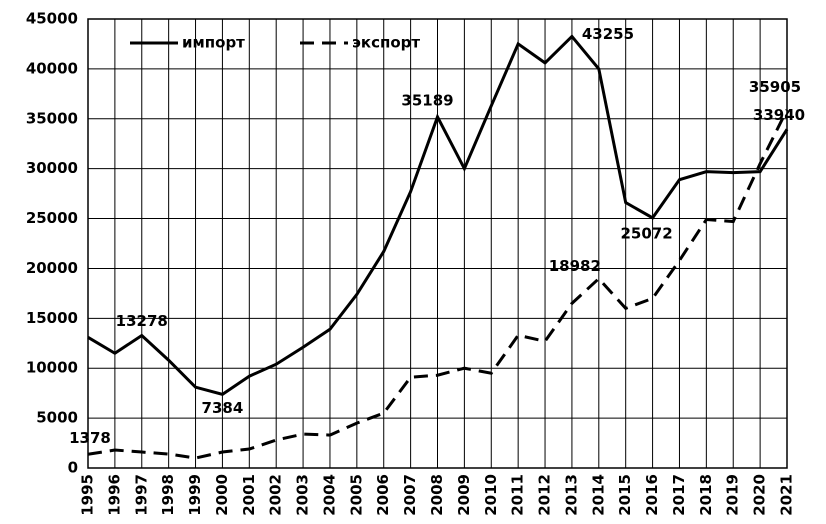 The height and width of the screenshot is (524, 826). What do you see at coordinates (706, 495) in the screenshot?
I see `x-tick-label: 2018` at bounding box center [706, 495].